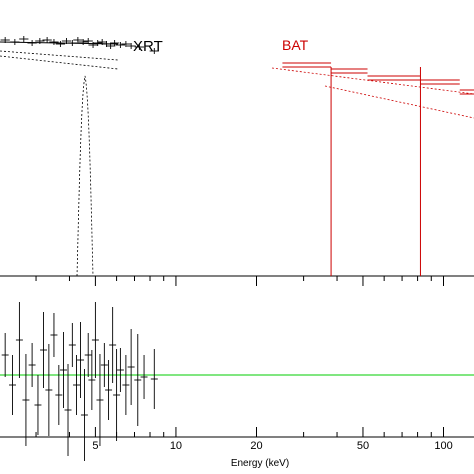  What do you see at coordinates (176, 446) in the screenshot?
I see `x-tick-label: 10` at bounding box center [176, 446].